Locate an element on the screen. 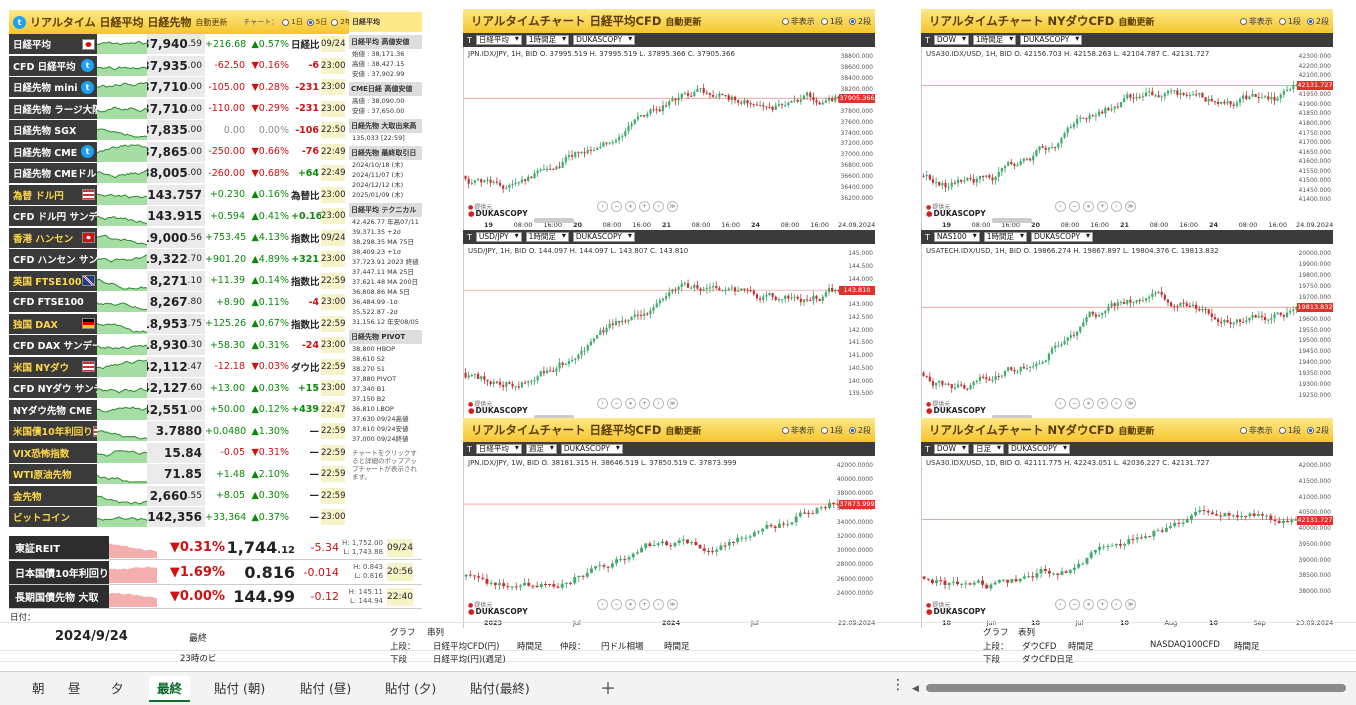 The height and width of the screenshot is (705, 1356). quote-name: 金先物 is located at coordinates (53, 495).